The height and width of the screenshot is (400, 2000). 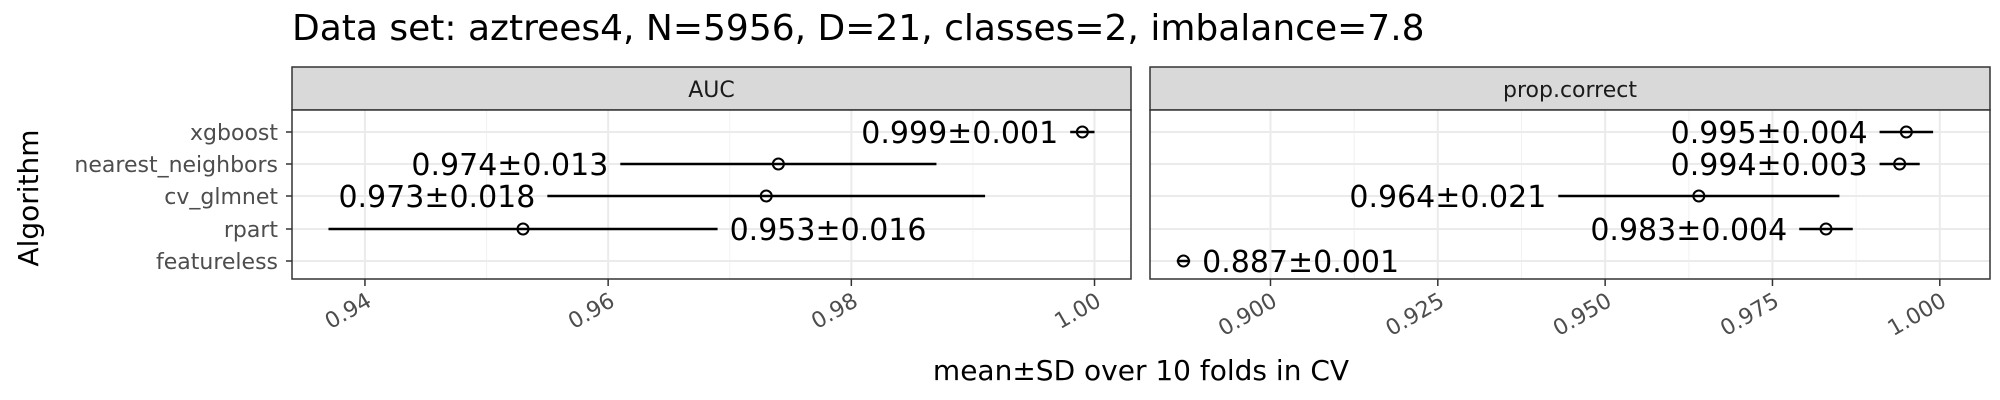 What do you see at coordinates (234, 133) in the screenshot?
I see `y-tick-label: xgboost` at bounding box center [234, 133].